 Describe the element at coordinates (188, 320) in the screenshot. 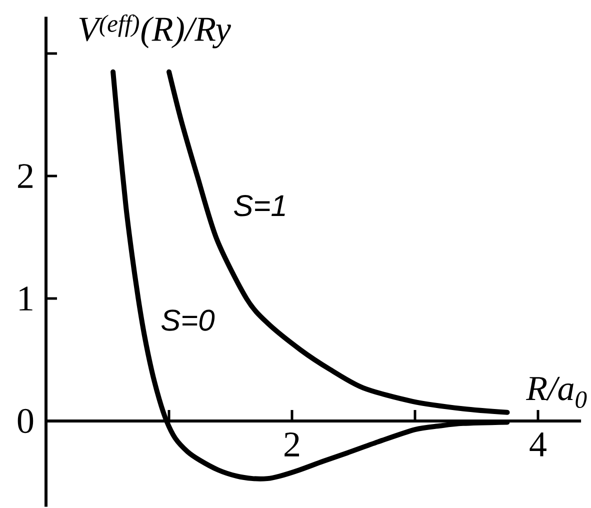

I see `series-label: S=0` at that location.